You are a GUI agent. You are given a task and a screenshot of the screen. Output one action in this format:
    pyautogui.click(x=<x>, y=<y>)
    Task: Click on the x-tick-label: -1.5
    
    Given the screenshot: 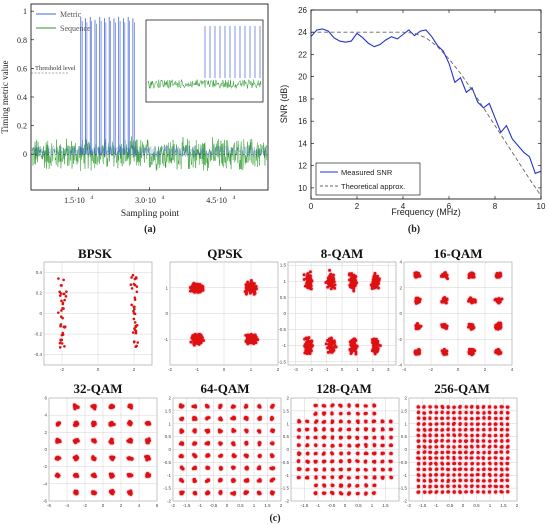 What is the action you would take?
    pyautogui.click(x=187, y=505)
    